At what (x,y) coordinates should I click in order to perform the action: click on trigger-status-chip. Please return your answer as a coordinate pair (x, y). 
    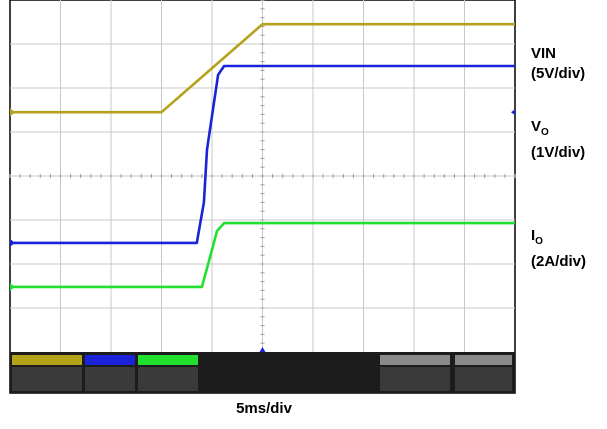
    Looking at the image, I should click on (483, 360).